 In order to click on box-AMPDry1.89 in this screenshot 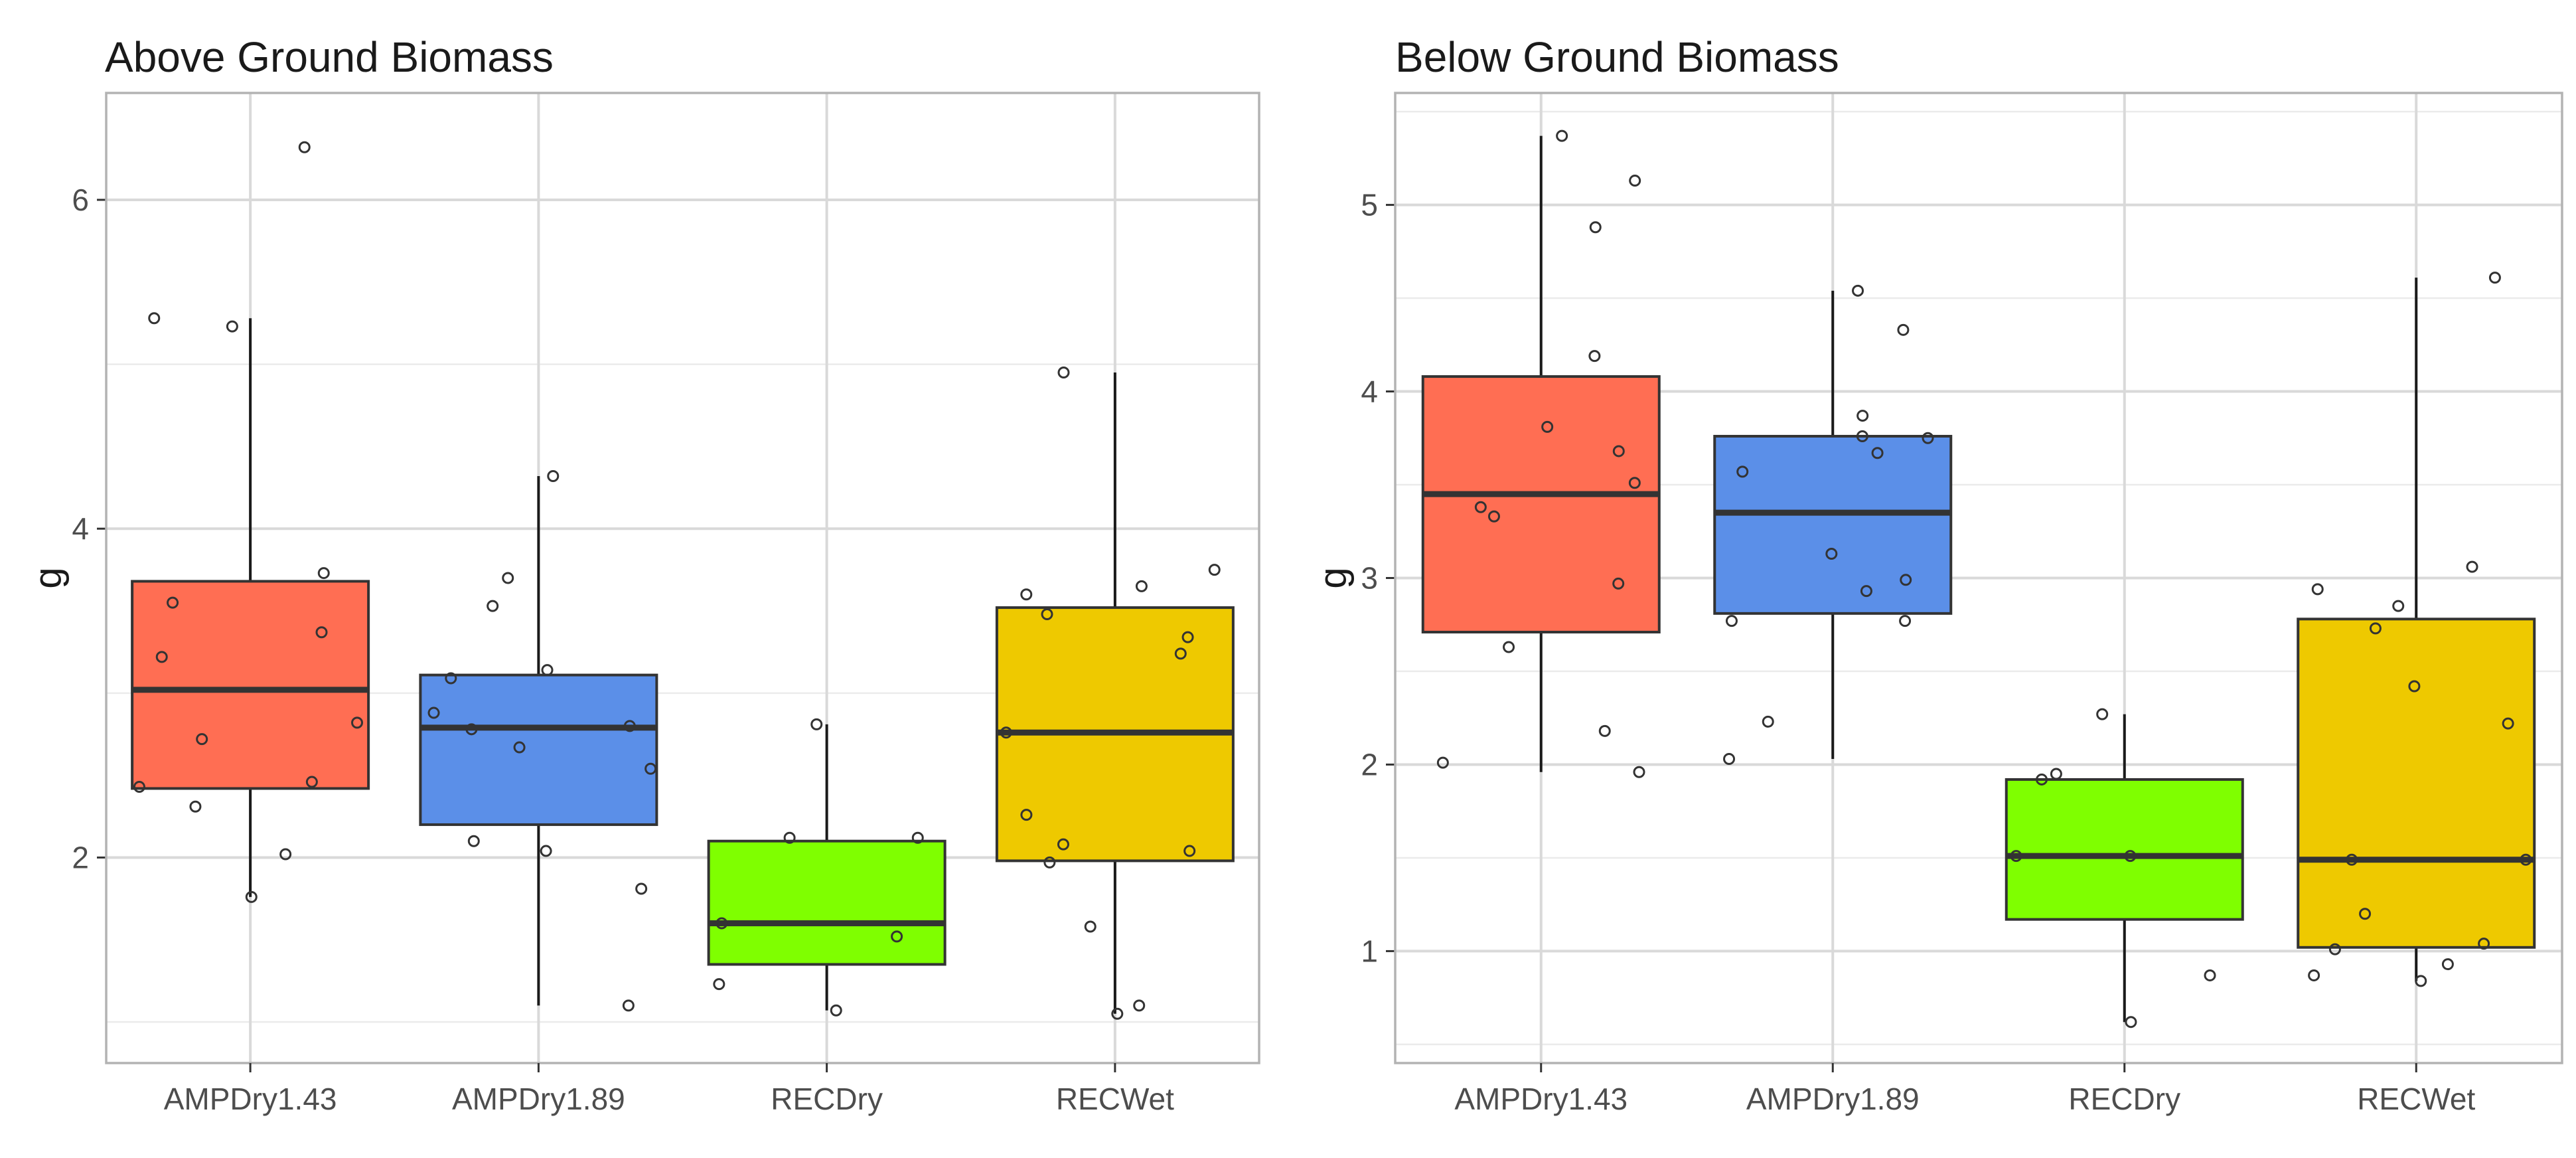, I will do `click(1833, 525)`.